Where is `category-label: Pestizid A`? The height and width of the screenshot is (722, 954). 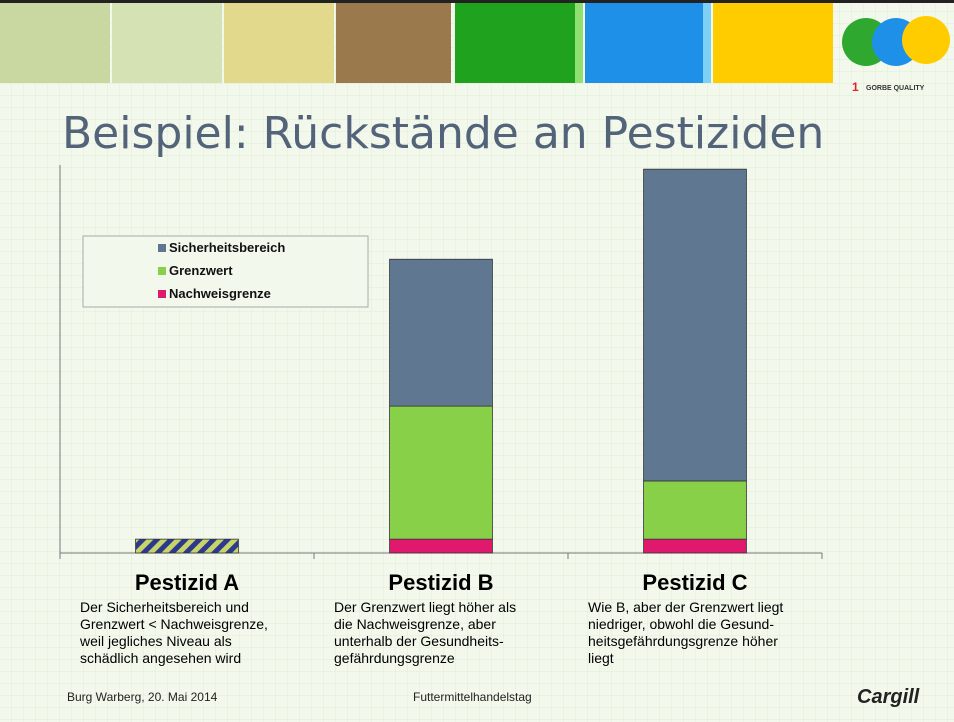
category-label: Pestizid A is located at coordinates (187, 582).